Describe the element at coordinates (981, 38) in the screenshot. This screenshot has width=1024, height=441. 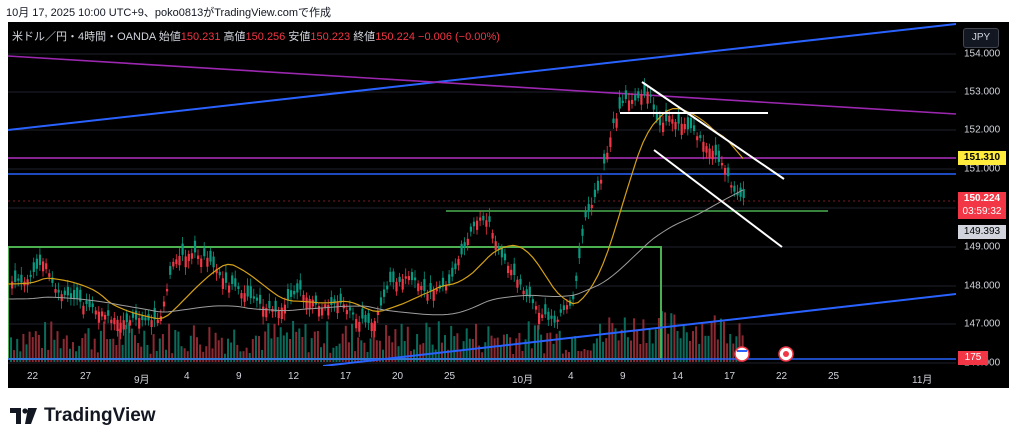
I see `currency-button: JPY` at that location.